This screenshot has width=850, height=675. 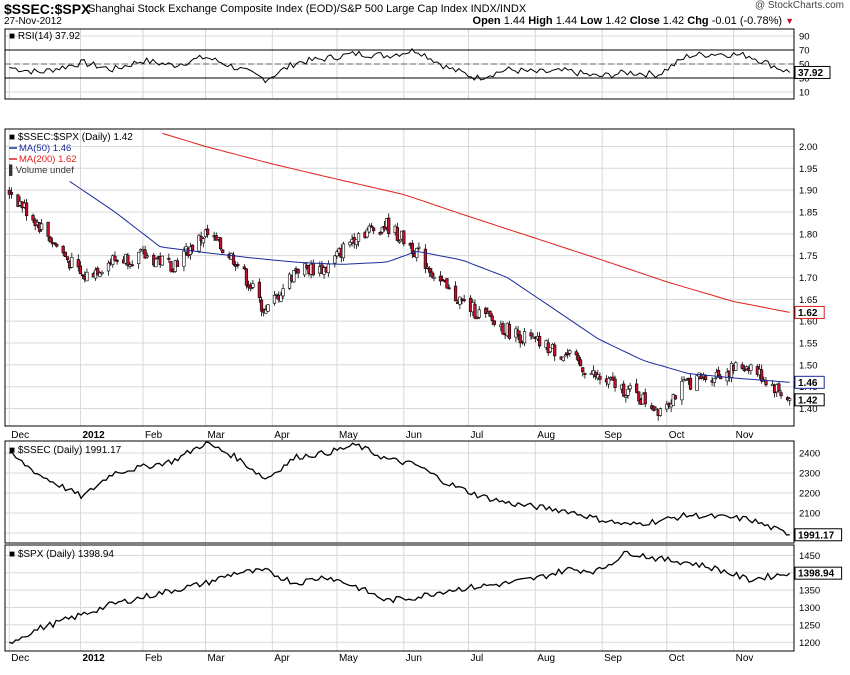 What do you see at coordinates (399, 492) in the screenshot?
I see `ssec-panel-frame` at bounding box center [399, 492].